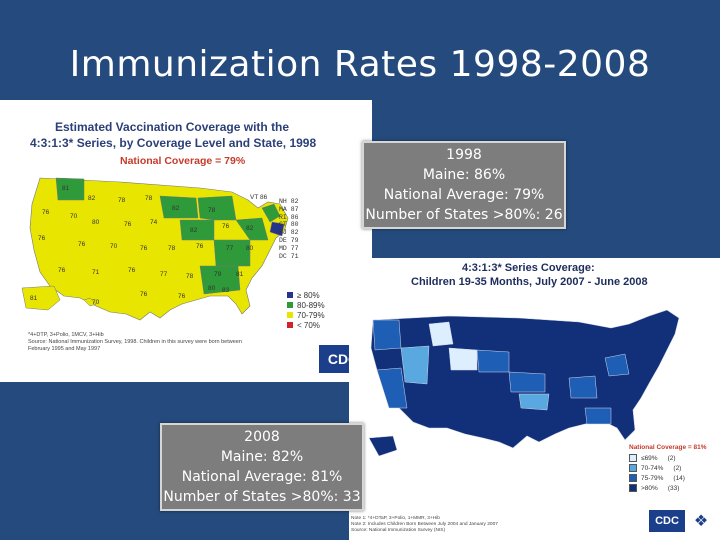 This screenshot has height=540, width=720. I want to click on map-2008-us-map, so click(524, 383).